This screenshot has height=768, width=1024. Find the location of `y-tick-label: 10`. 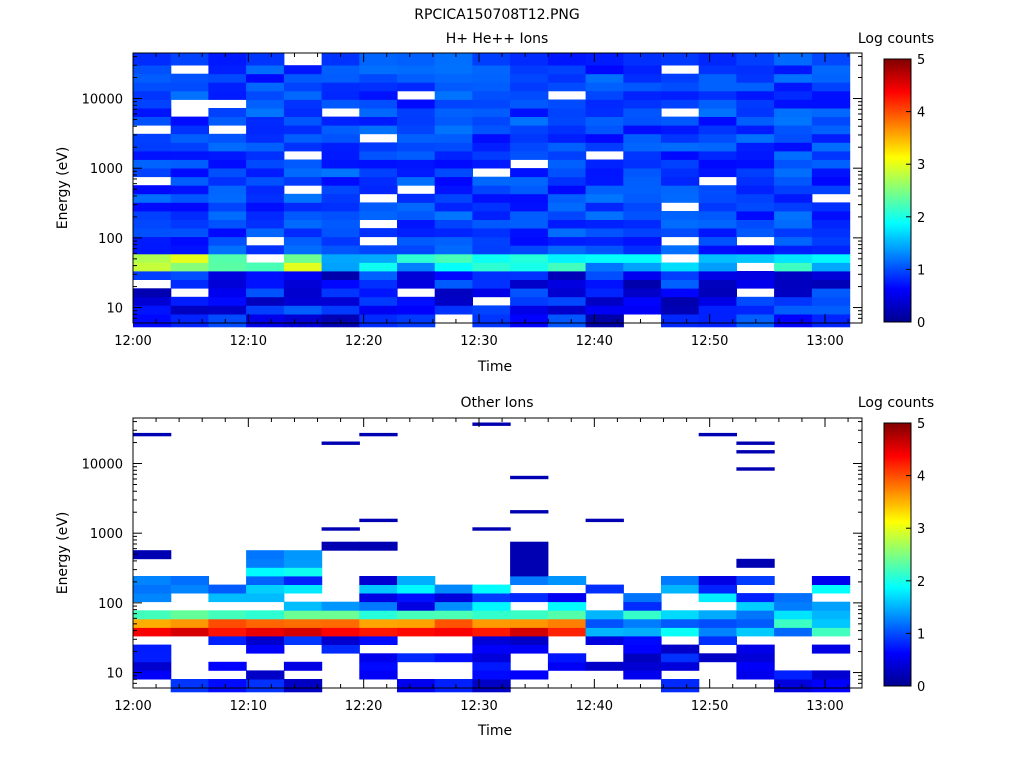

y-tick-label: 10 is located at coordinates (114, 309).